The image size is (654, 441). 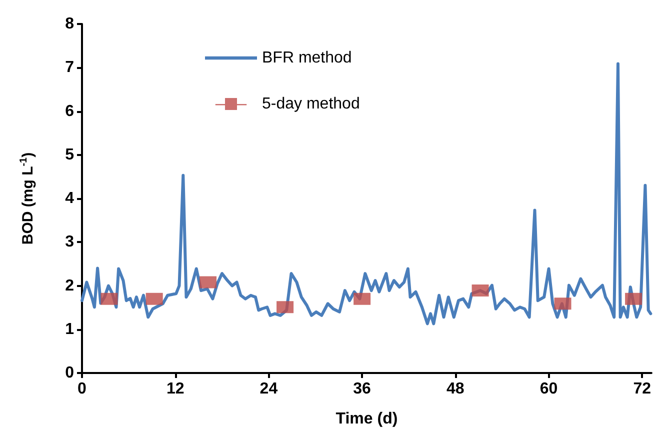 What do you see at coordinates (69, 329) in the screenshot?
I see `y-tick-label: 1` at bounding box center [69, 329].